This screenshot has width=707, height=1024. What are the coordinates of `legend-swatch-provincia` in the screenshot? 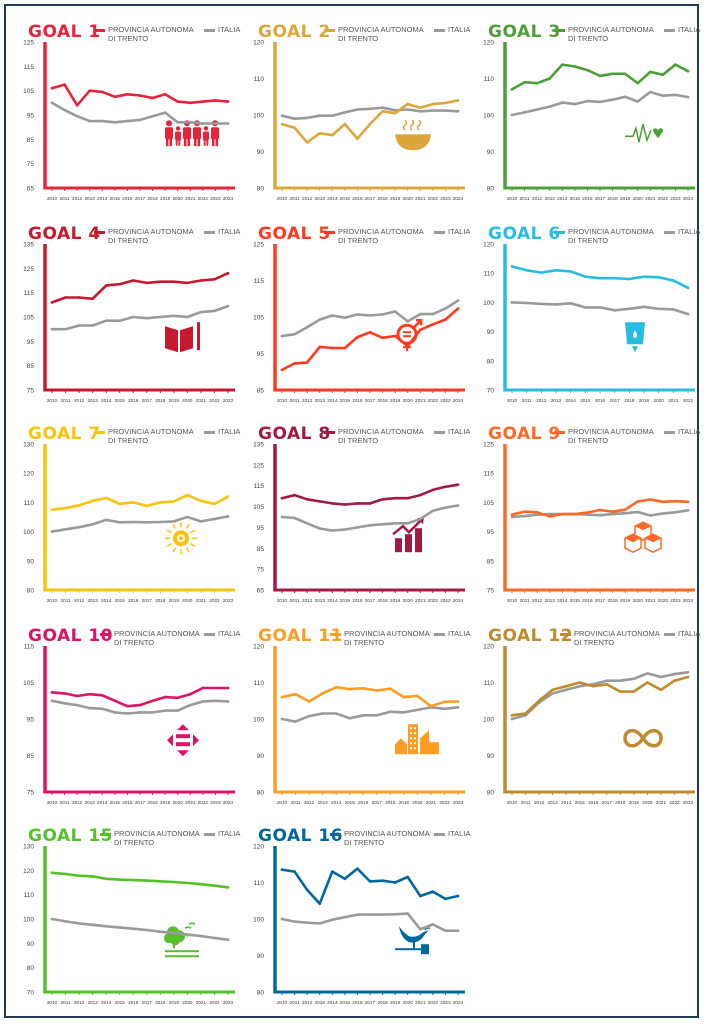 It's located at (99, 432).